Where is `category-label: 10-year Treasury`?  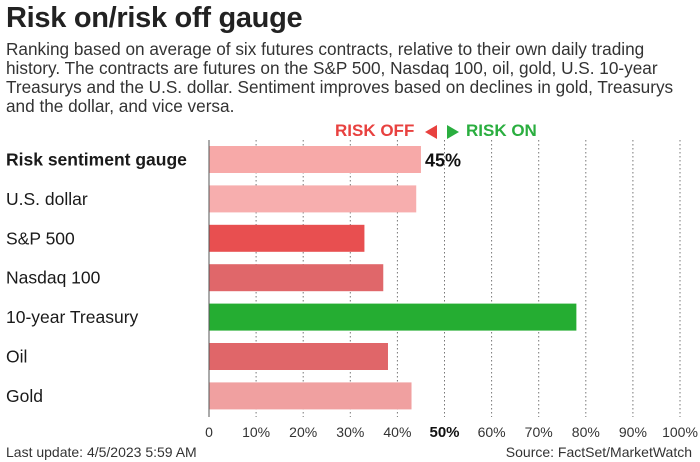
category-label: 10-year Treasury is located at coordinates (72, 317).